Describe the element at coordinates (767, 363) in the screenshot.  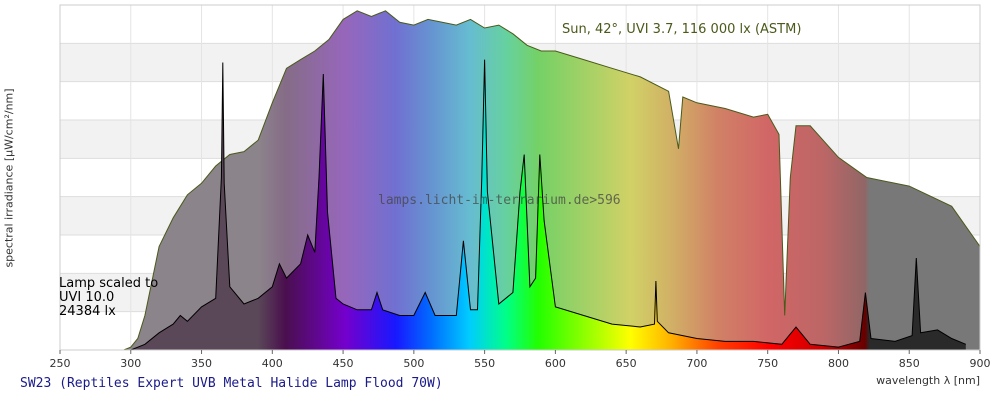
I see `x-tick-label: 750` at that location.